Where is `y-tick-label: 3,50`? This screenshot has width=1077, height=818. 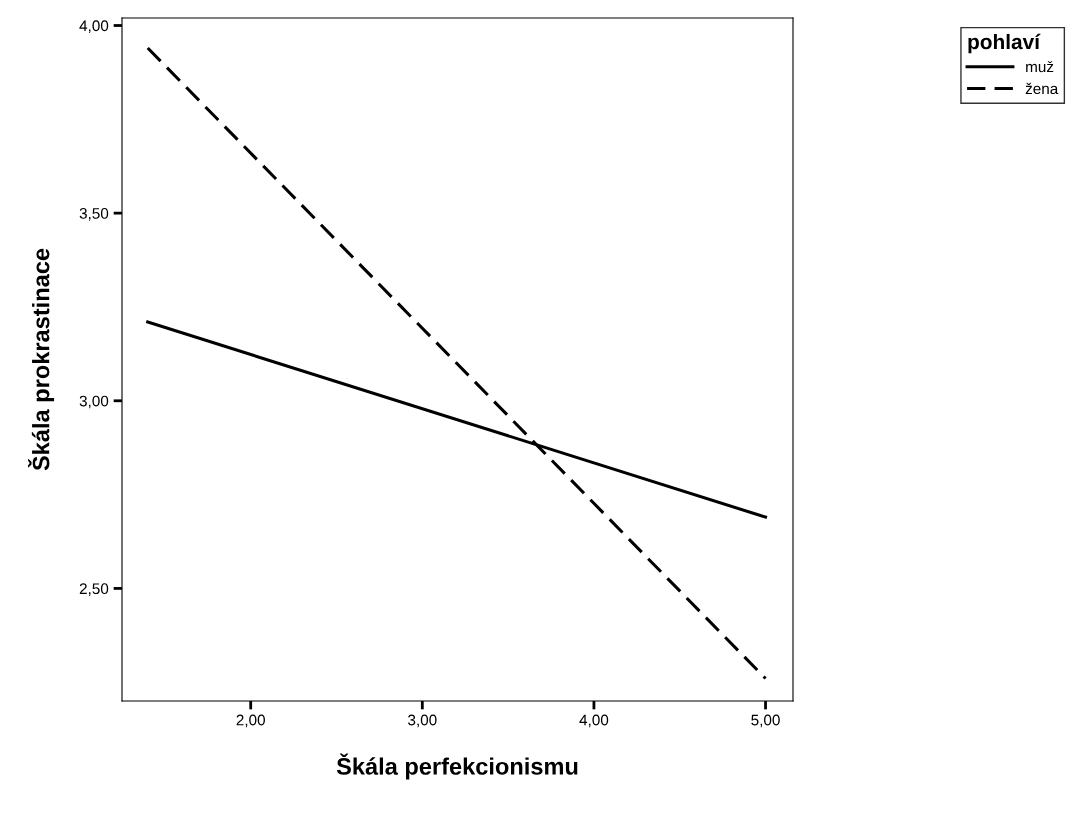
y-tick-label: 3,50 is located at coordinates (94, 214).